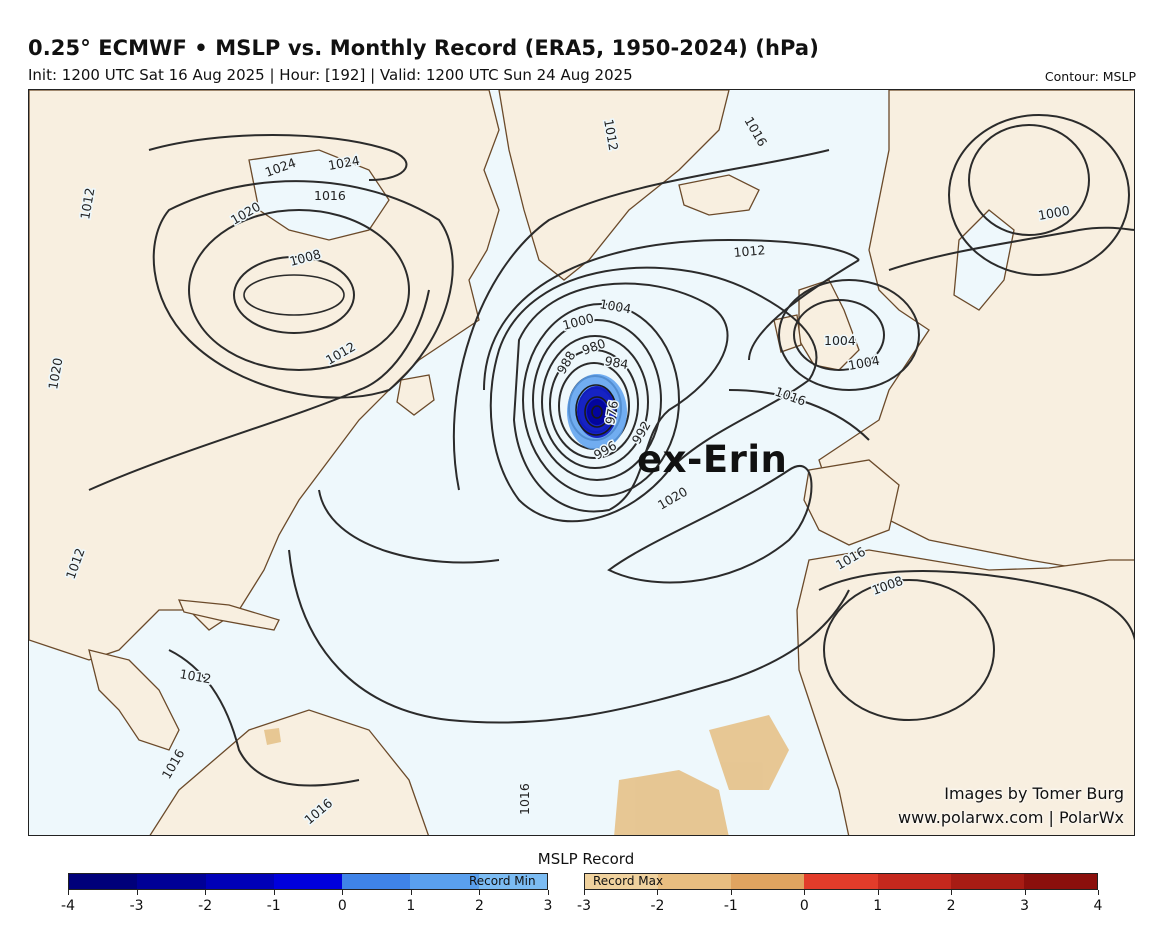  I want to click on colorbar-tick-label: -1, so click(730, 906).